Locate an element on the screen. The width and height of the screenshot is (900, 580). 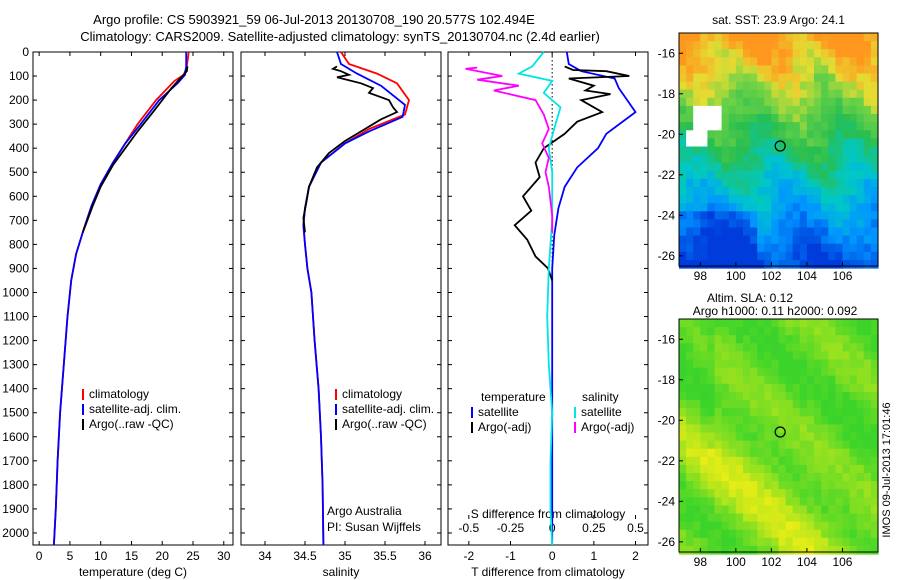
sst-map-frame is located at coordinates (778, 149).